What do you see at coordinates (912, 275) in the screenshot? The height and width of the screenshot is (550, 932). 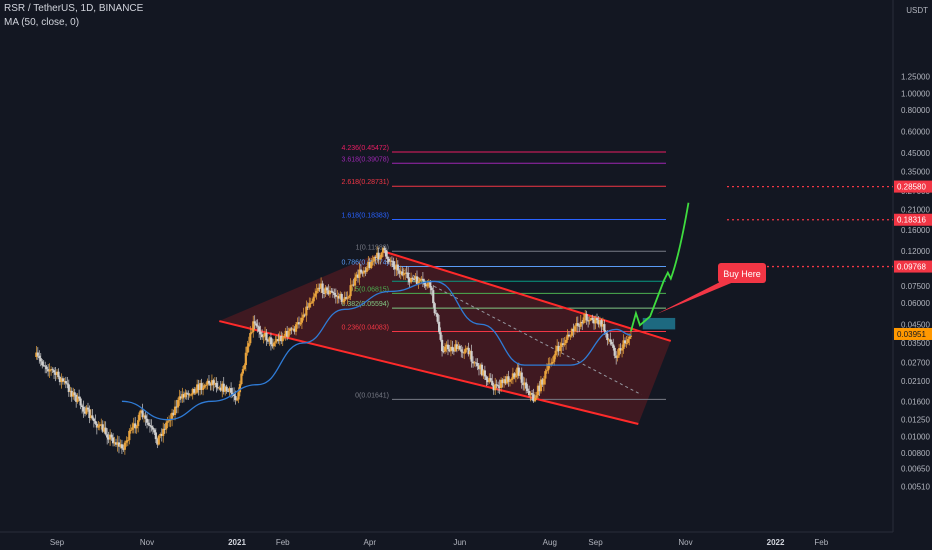 I see `price-axis-panel` at bounding box center [912, 275].